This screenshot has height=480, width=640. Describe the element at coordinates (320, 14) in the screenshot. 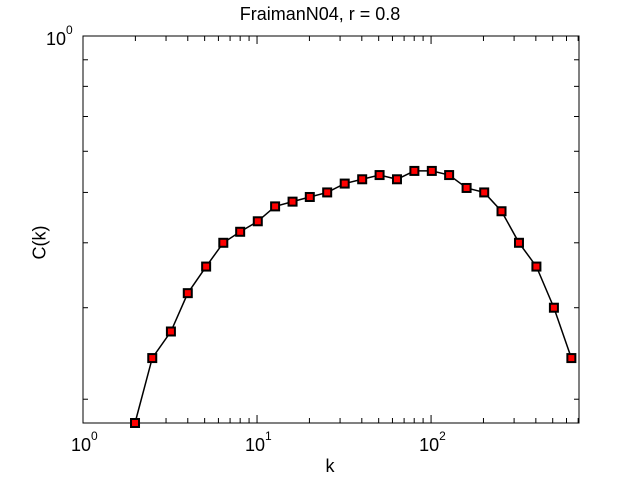

I see `chart-title: FraimanN04, r = 0.8` at that location.